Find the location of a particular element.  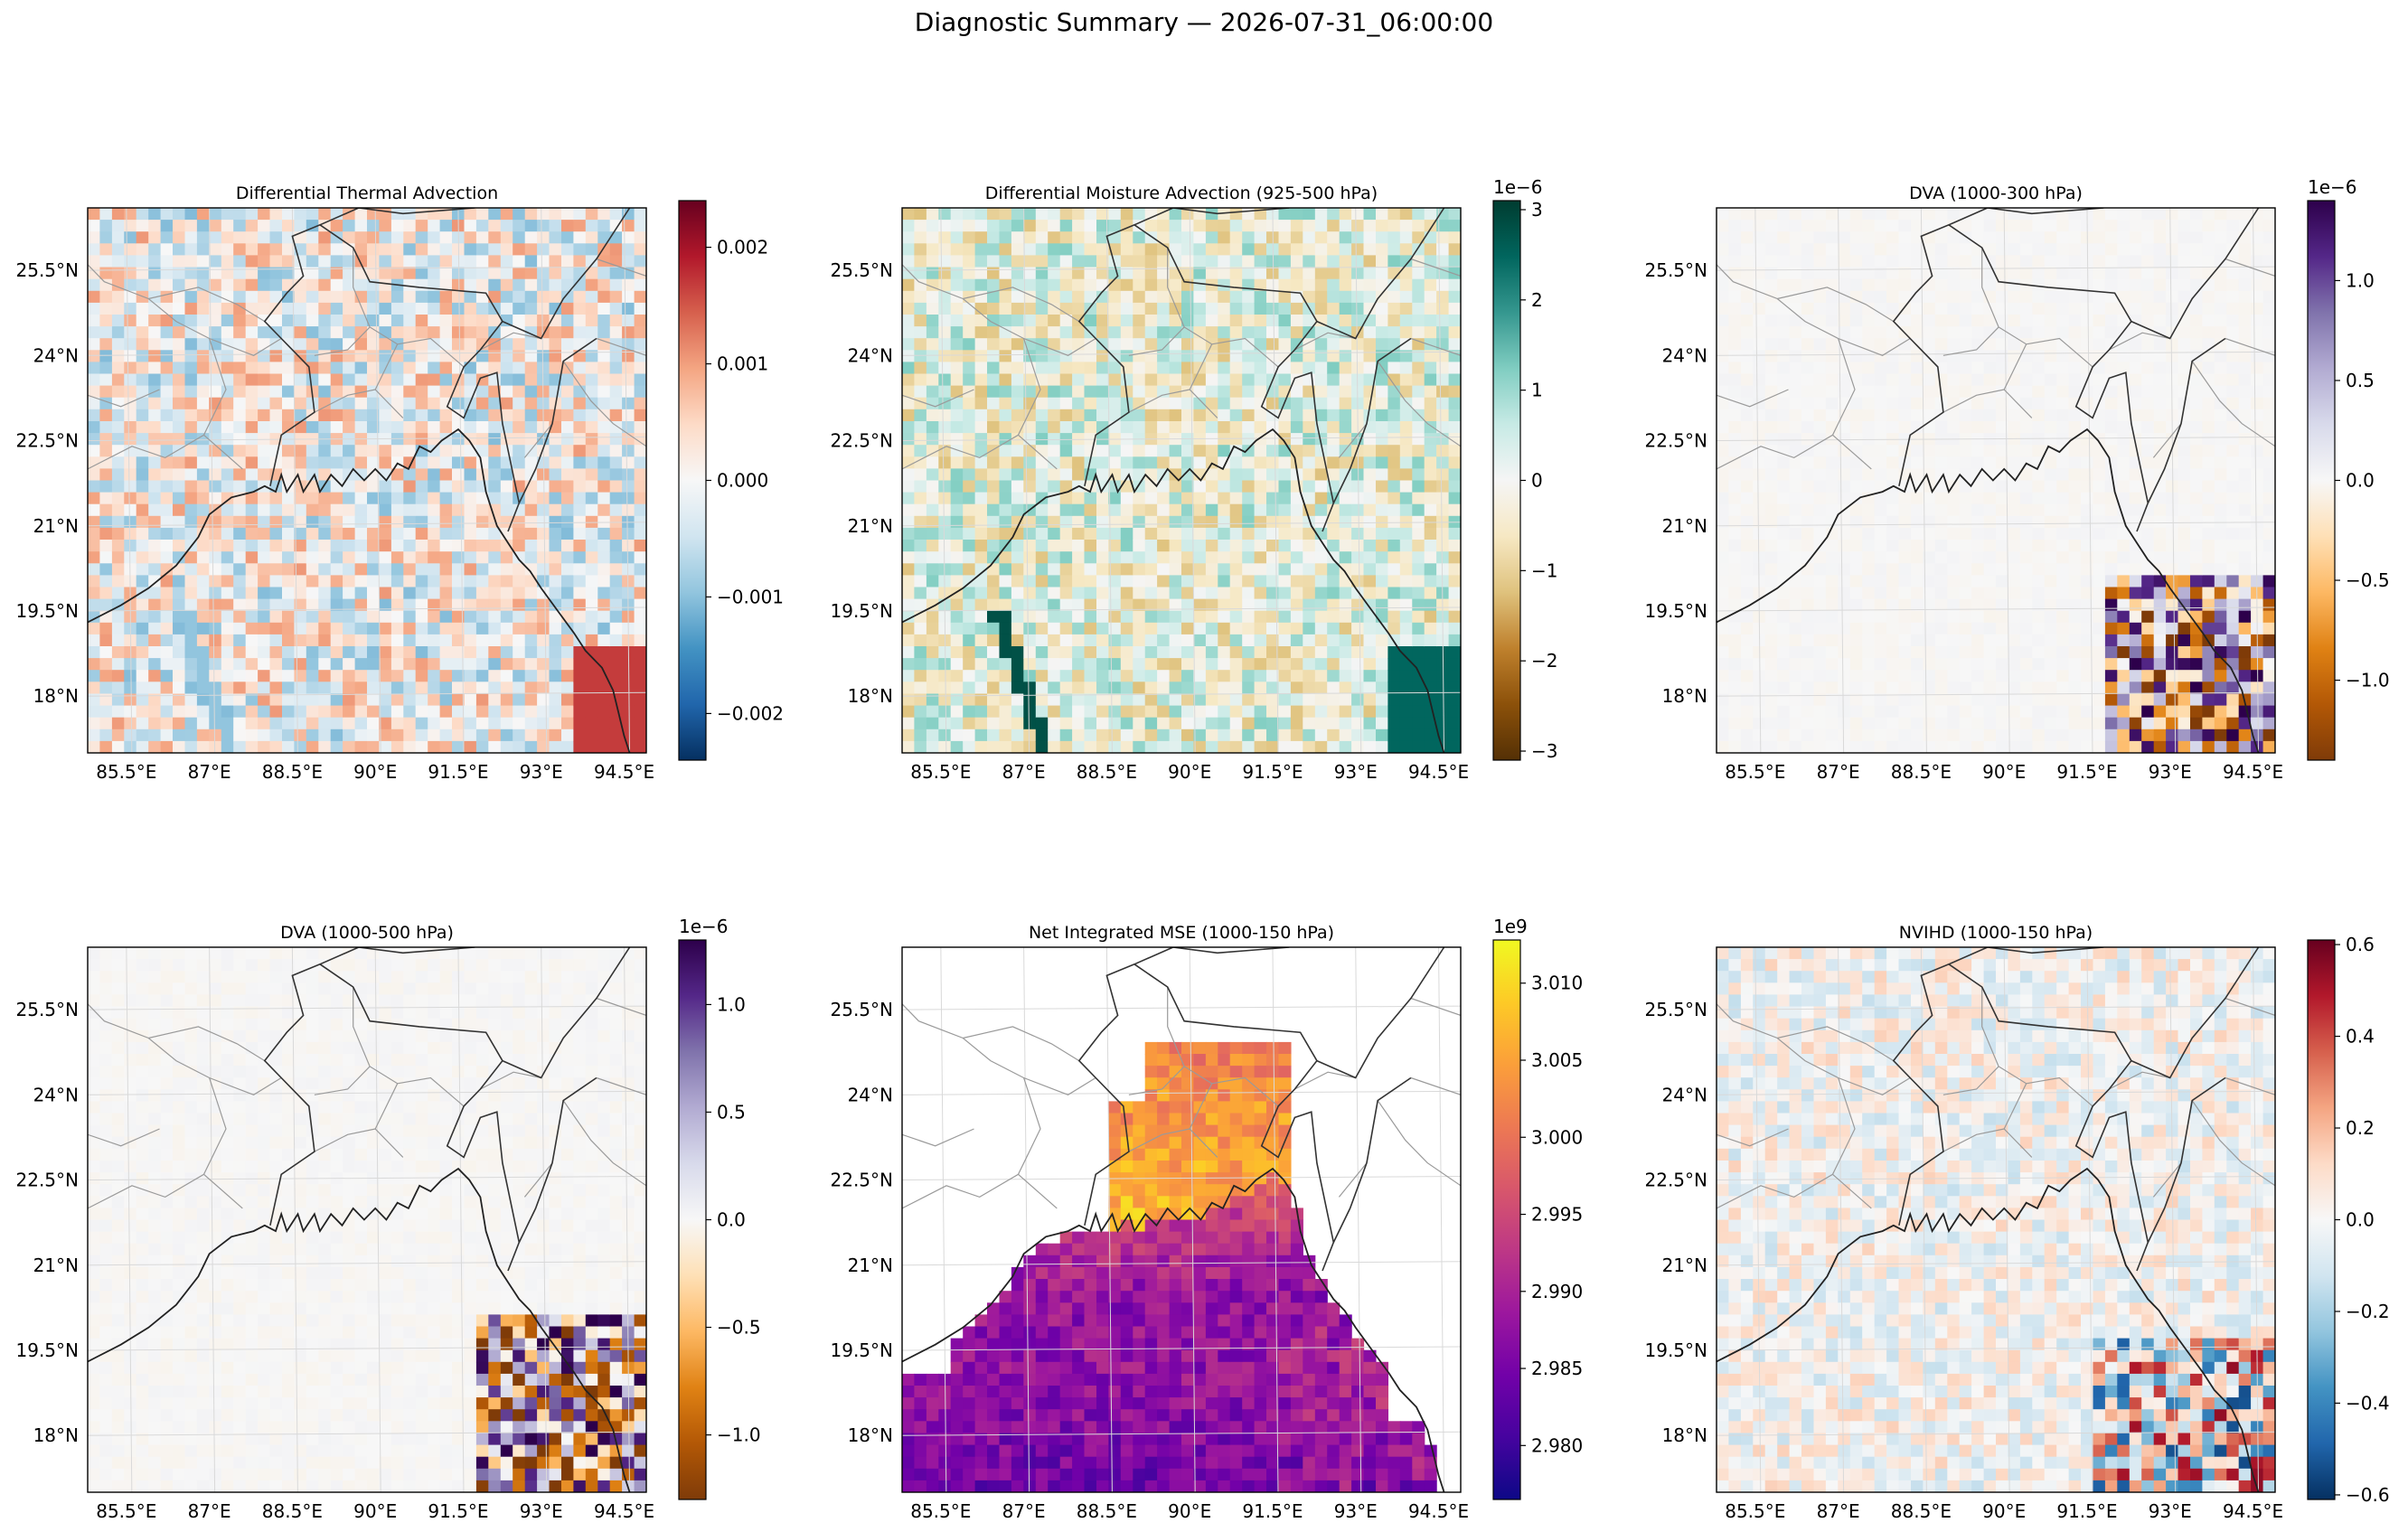

colorbar-tick-label: 0.4 is located at coordinates (2360, 1037).